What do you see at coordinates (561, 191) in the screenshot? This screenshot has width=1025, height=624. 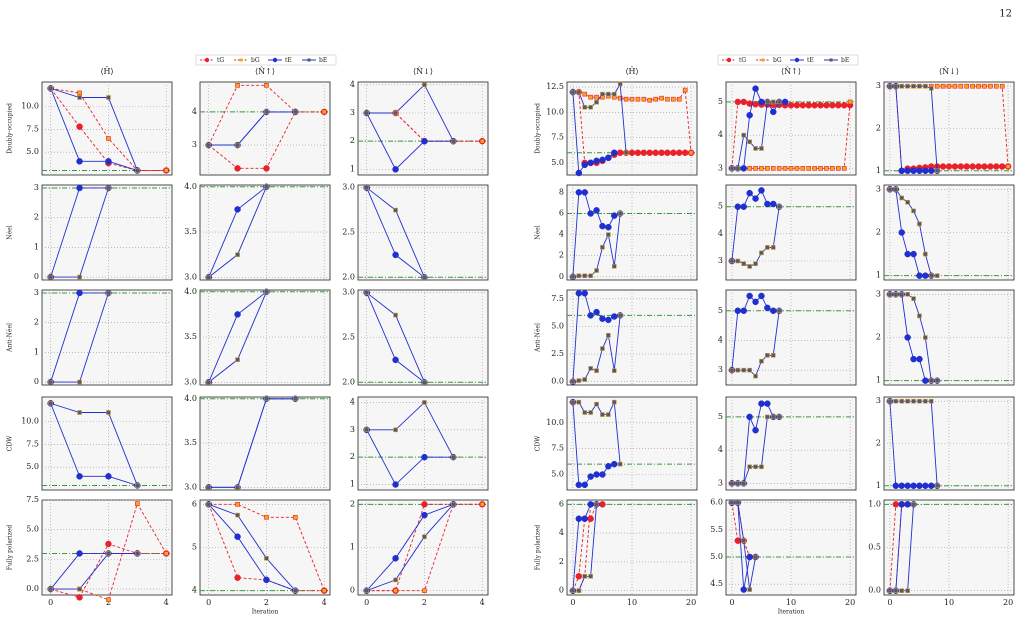 I see `y-tick-label: 8` at bounding box center [561, 191].